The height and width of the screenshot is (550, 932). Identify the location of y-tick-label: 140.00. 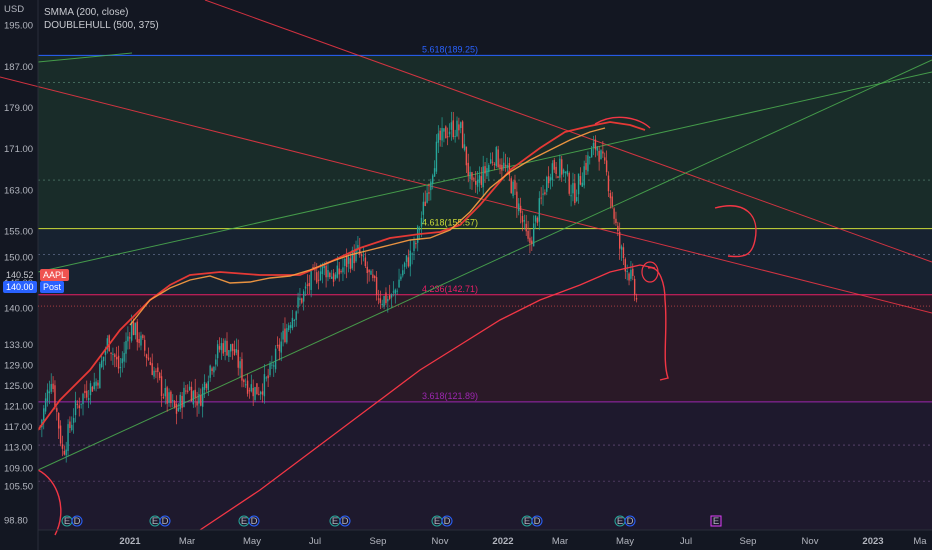
(18, 309).